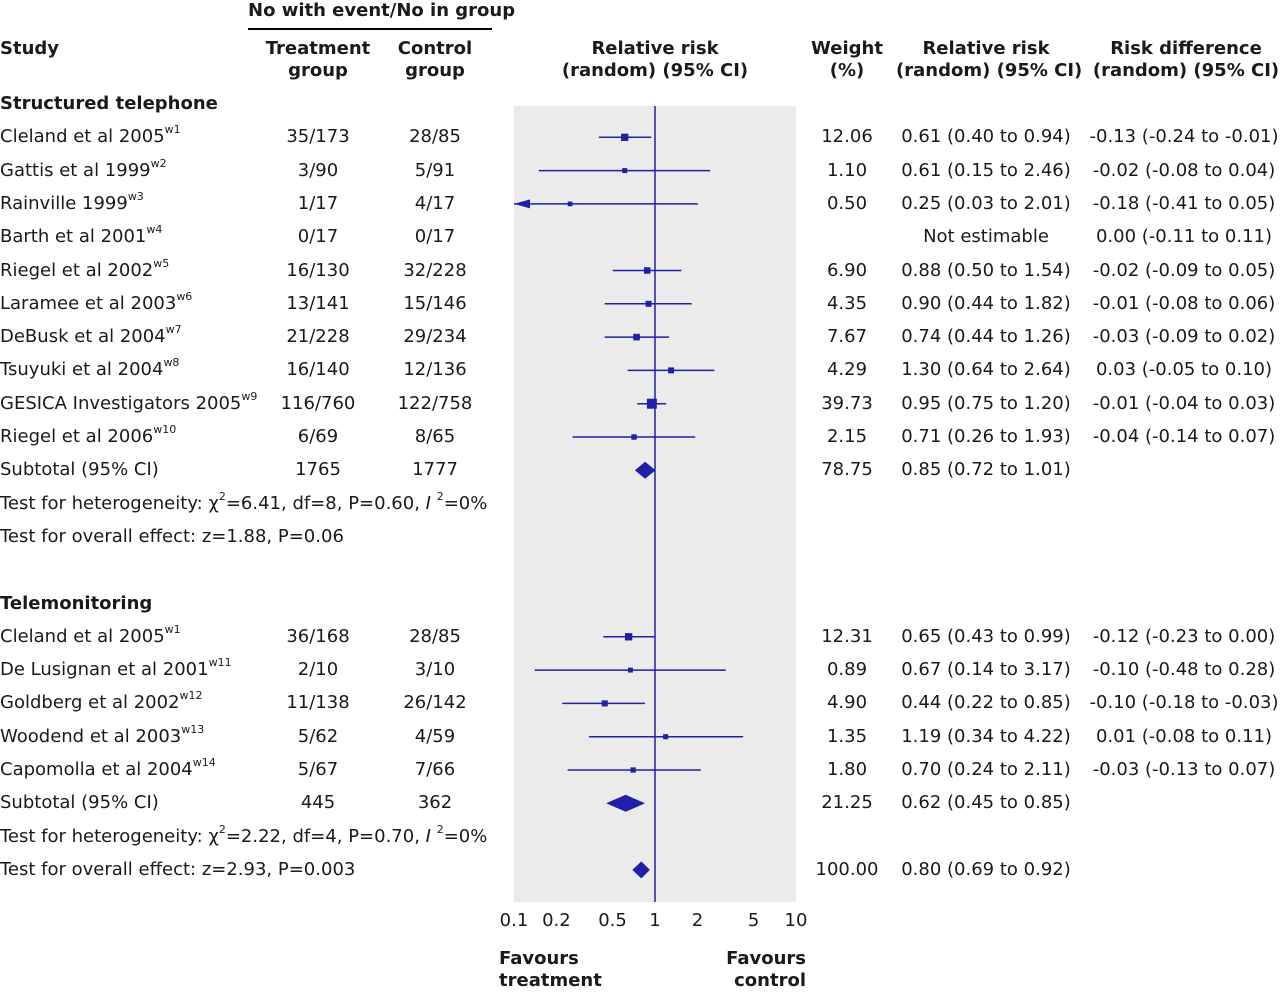  What do you see at coordinates (1184, 303) in the screenshot?
I see `risk-difference-ci: -0.01 (-0.08 to 0.06)` at bounding box center [1184, 303].